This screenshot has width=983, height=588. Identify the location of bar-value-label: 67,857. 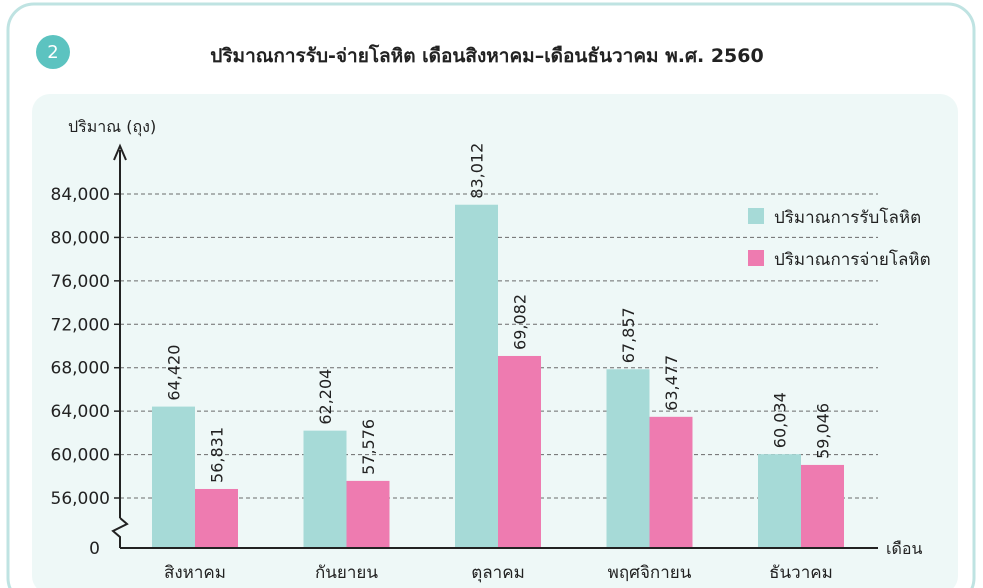
(628, 335).